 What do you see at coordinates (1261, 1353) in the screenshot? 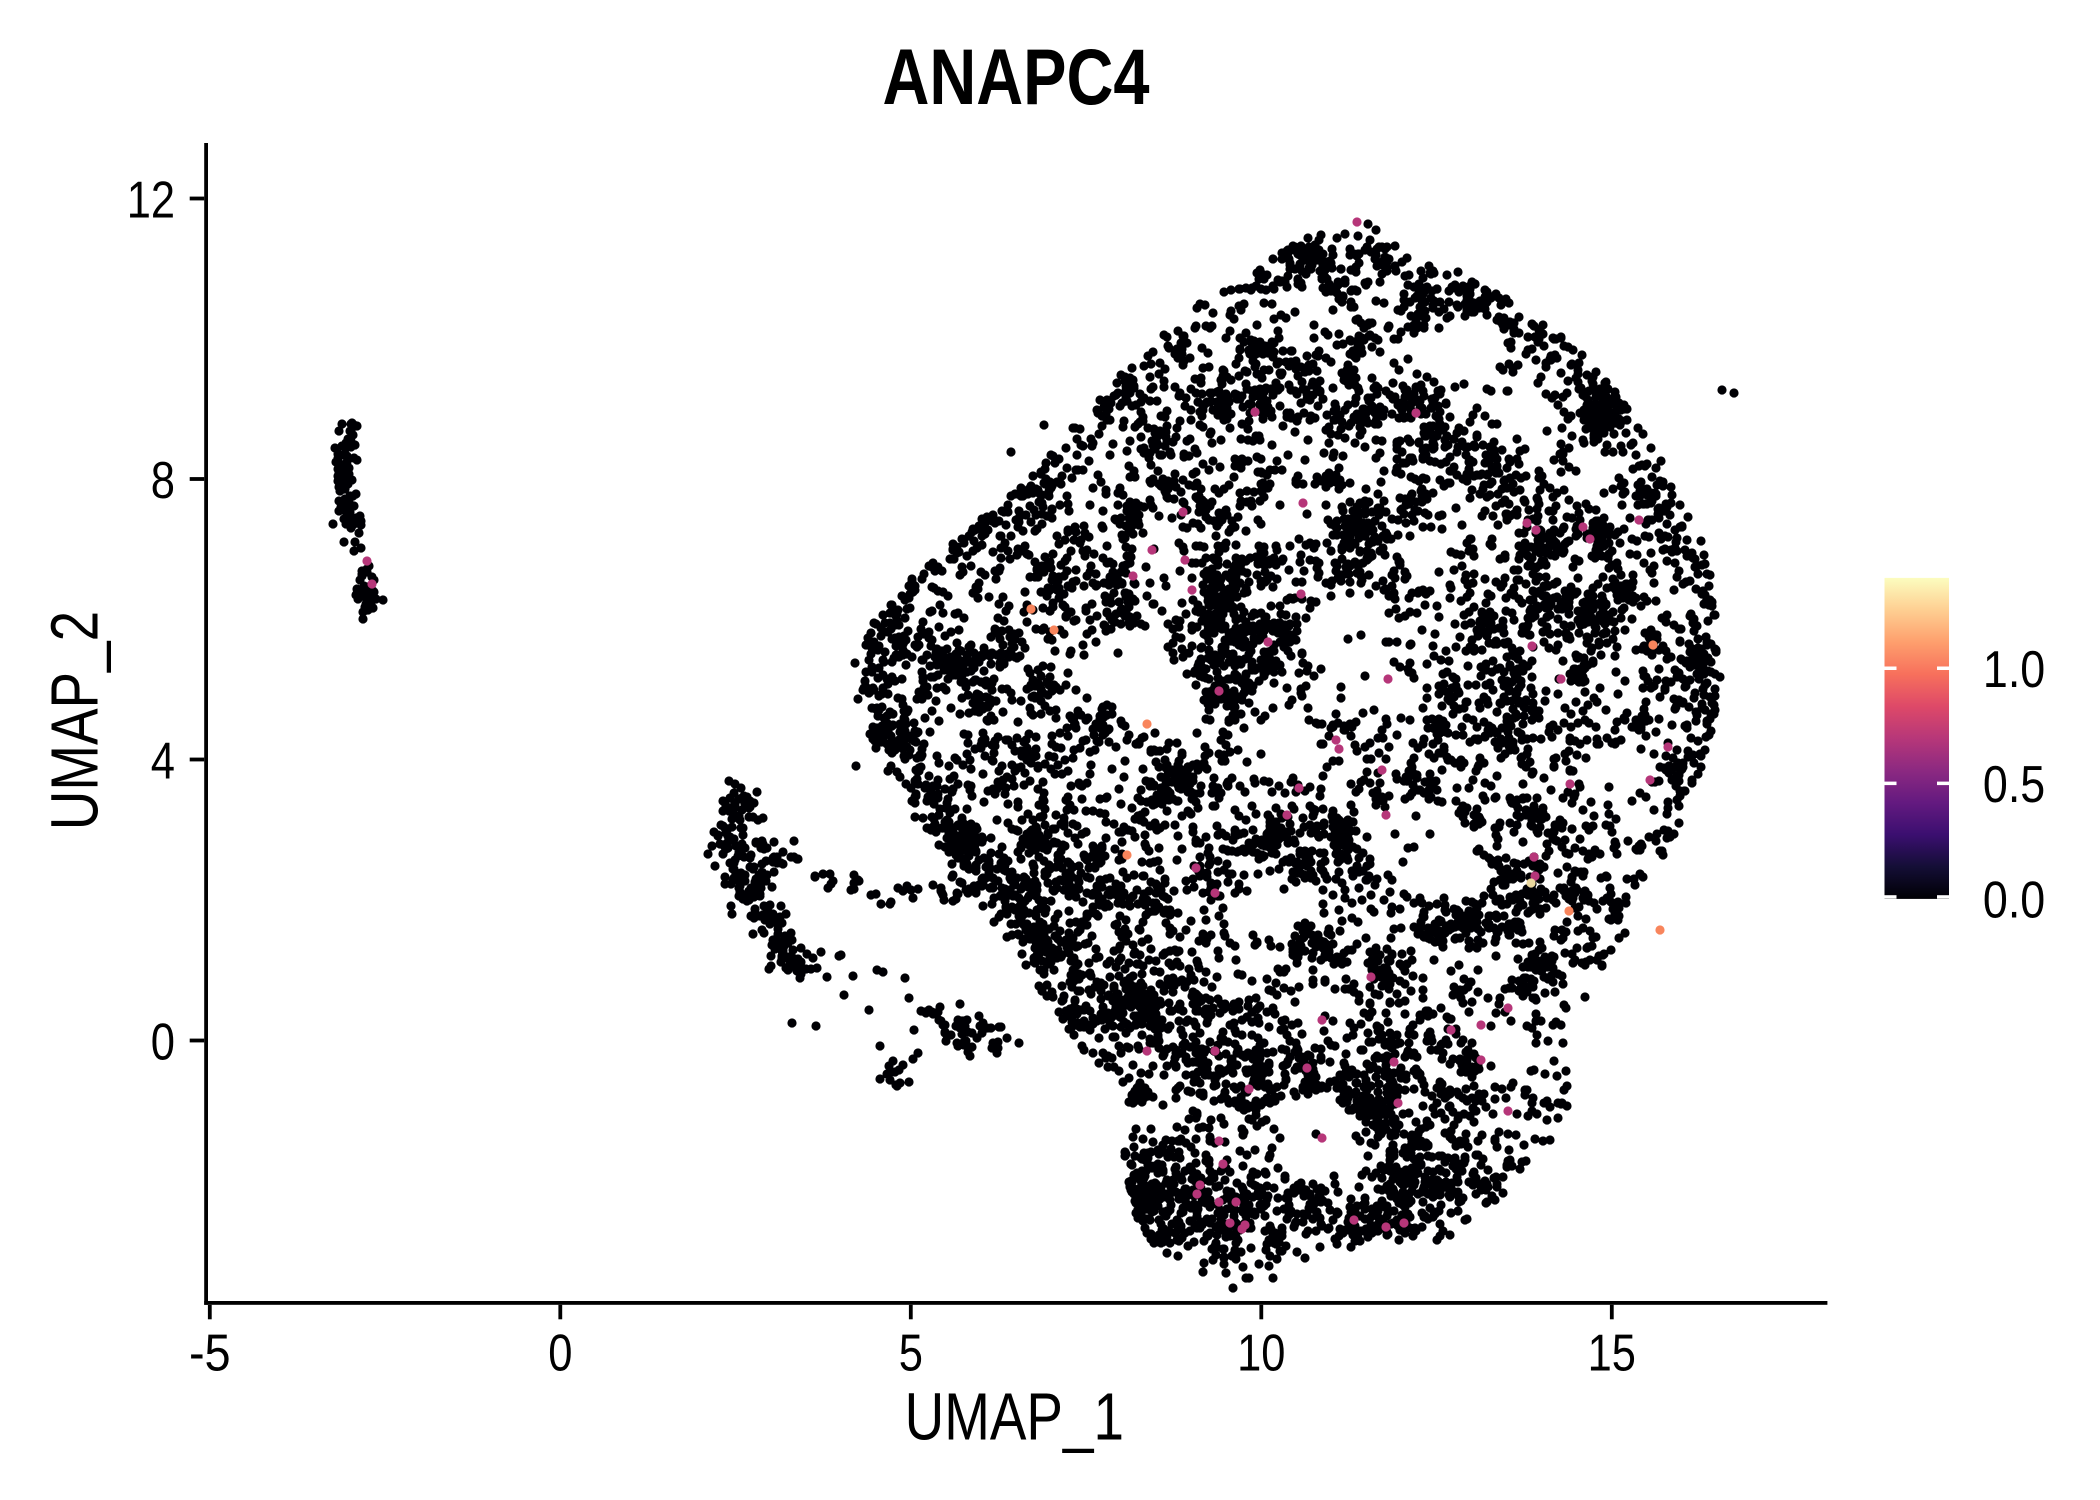
I see `svg-text: 10` at bounding box center [1261, 1353].